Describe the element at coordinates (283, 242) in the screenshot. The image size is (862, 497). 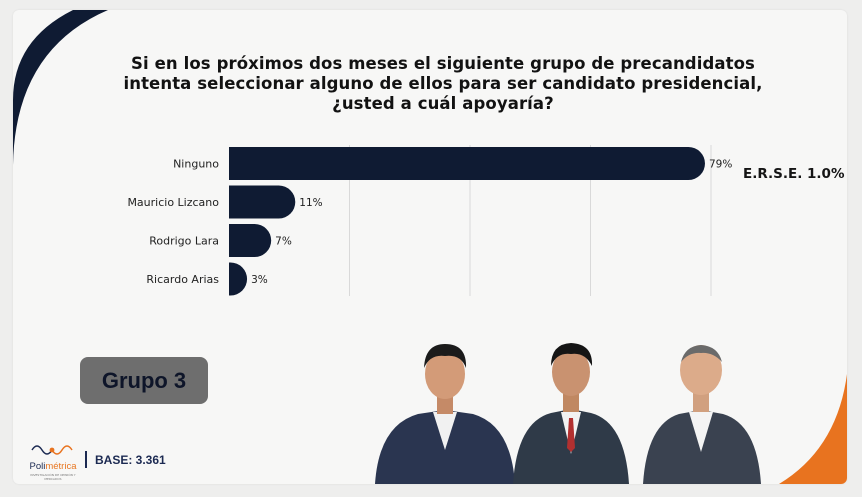
I see `value-label: 7%` at that location.